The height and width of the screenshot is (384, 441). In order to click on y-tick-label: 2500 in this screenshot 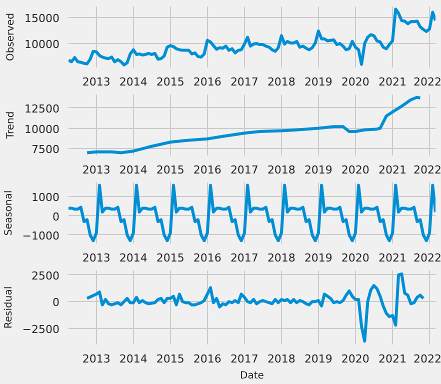, I will do `click(46, 275)`.